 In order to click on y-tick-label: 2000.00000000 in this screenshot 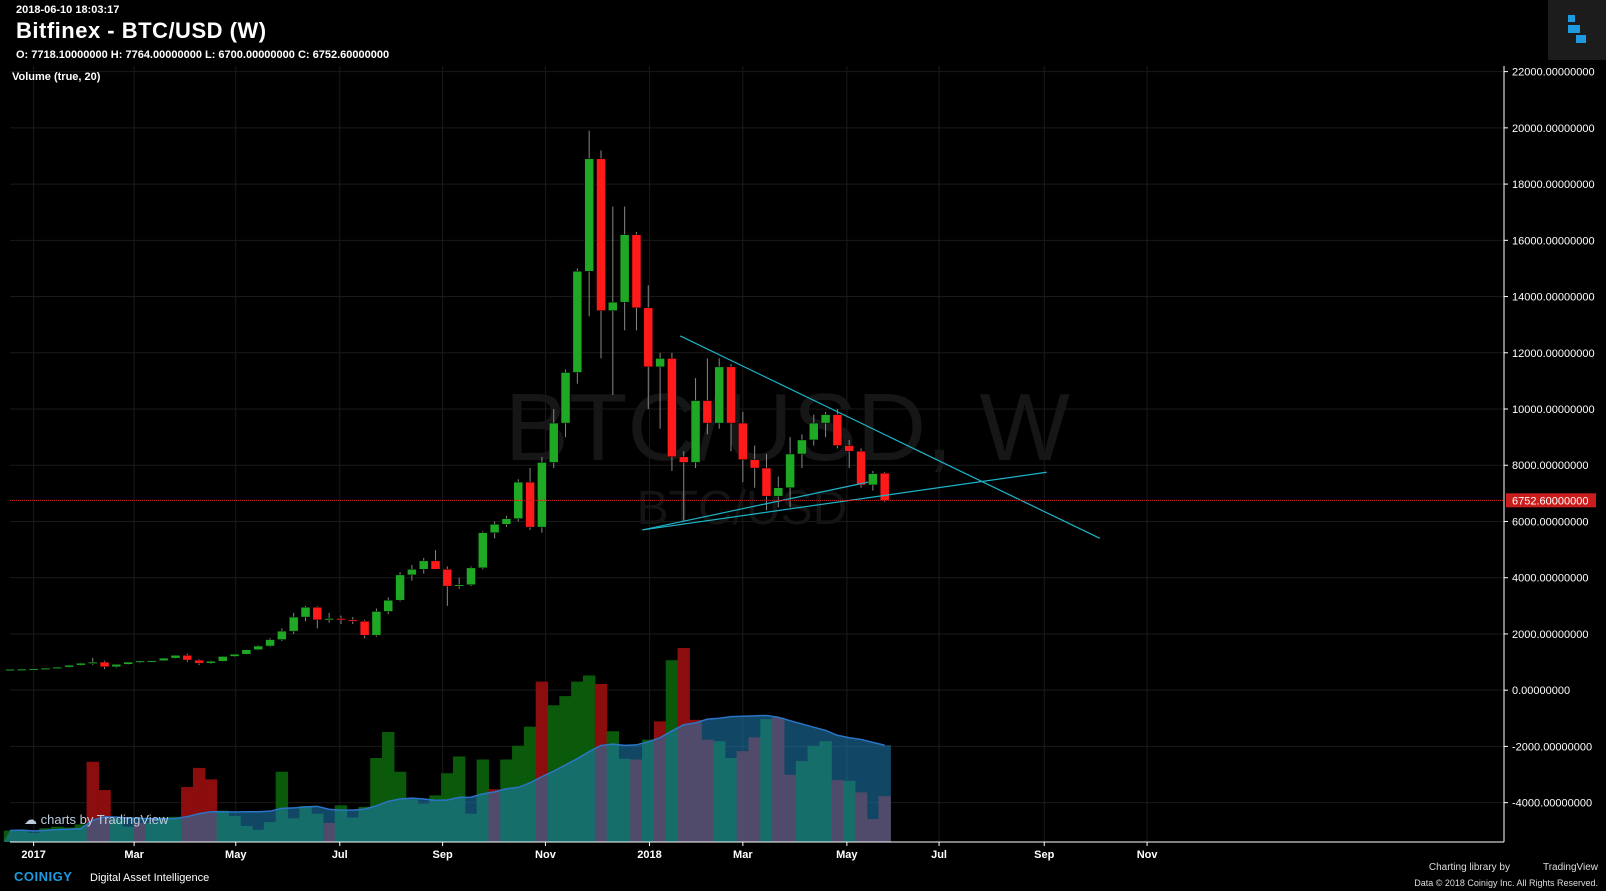, I will do `click(1550, 635)`.